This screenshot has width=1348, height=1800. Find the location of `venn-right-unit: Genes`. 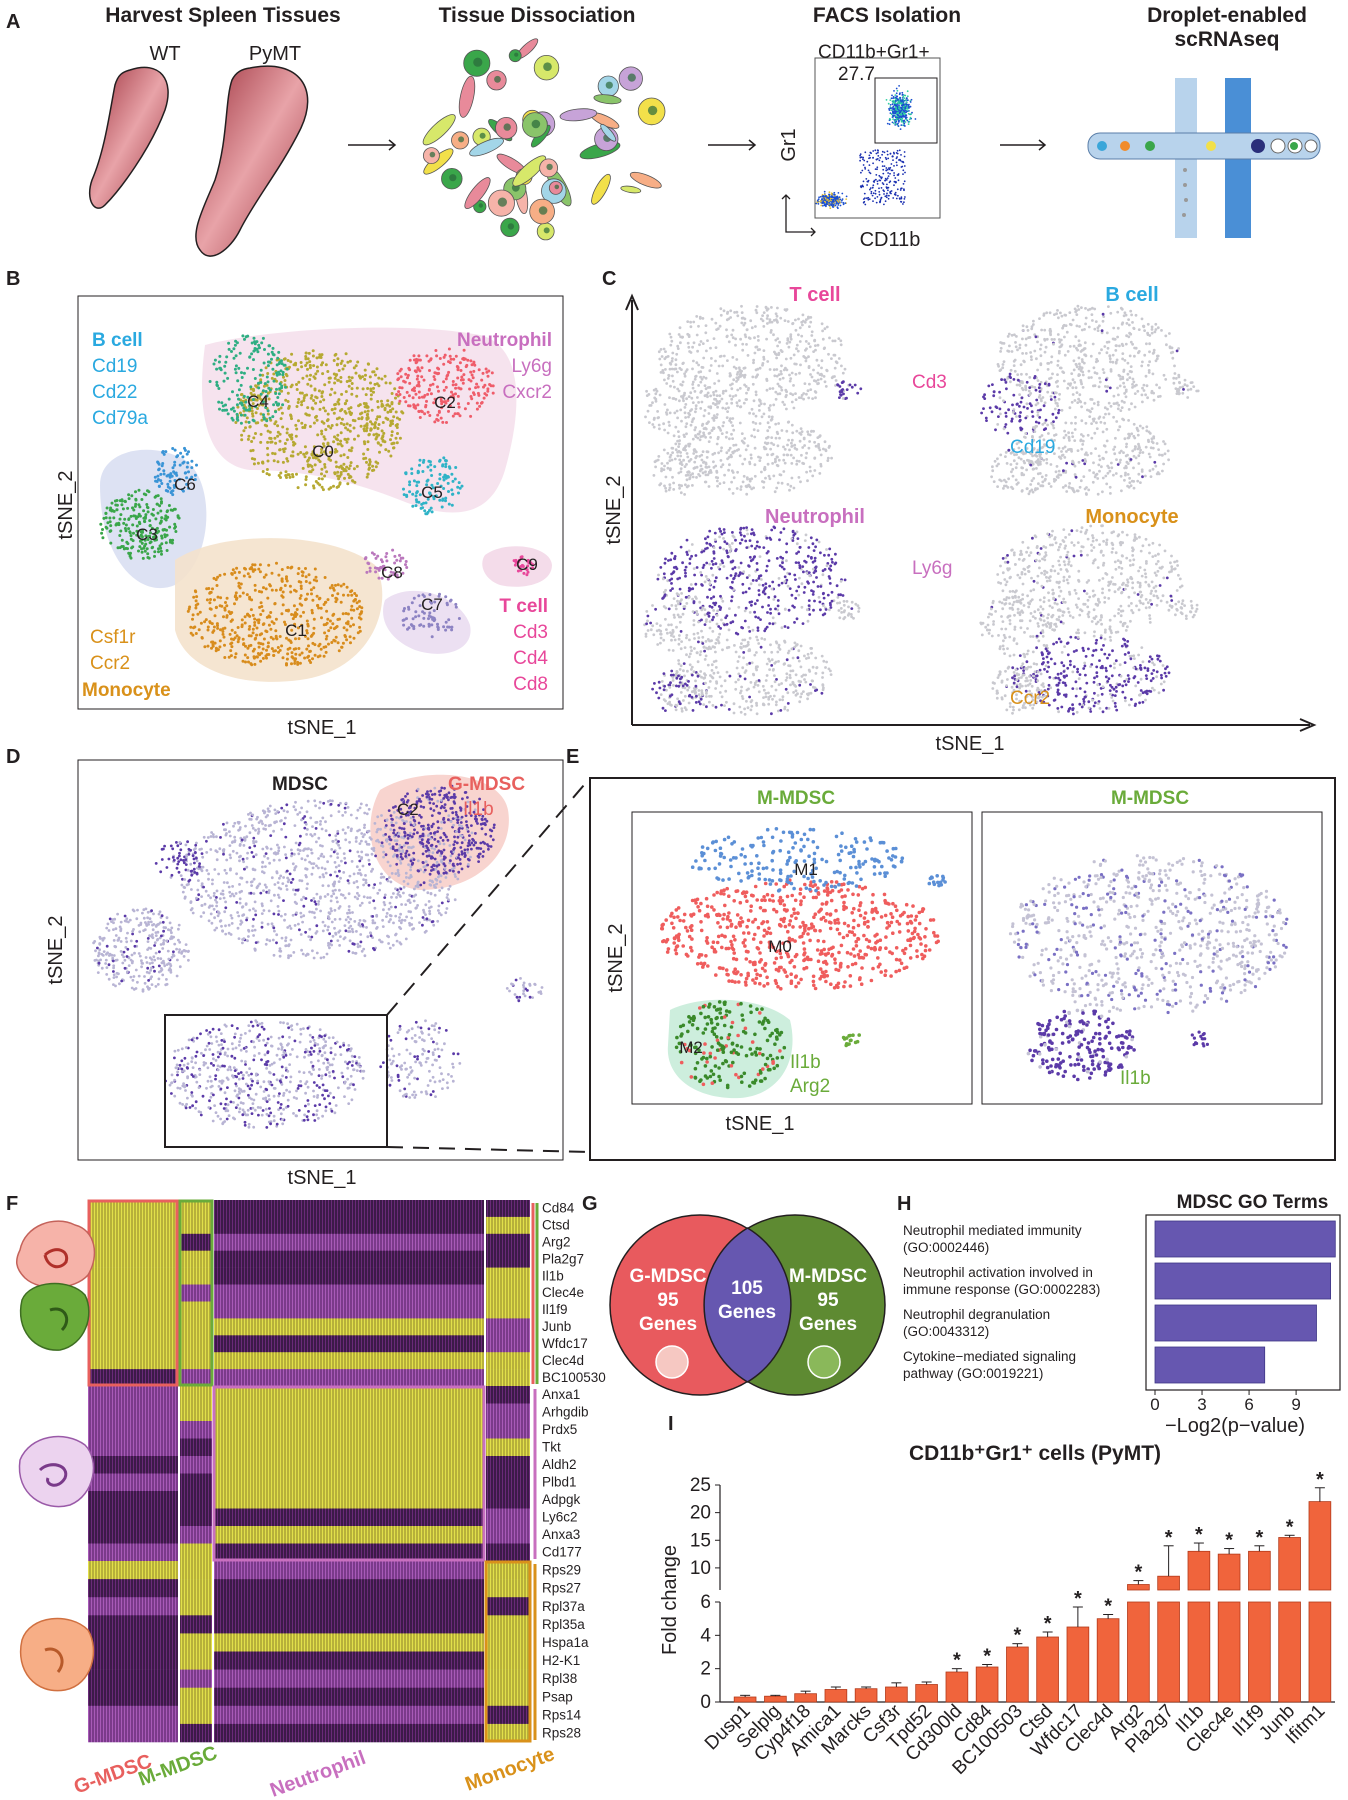

venn-right-unit: Genes is located at coordinates (828, 1324).